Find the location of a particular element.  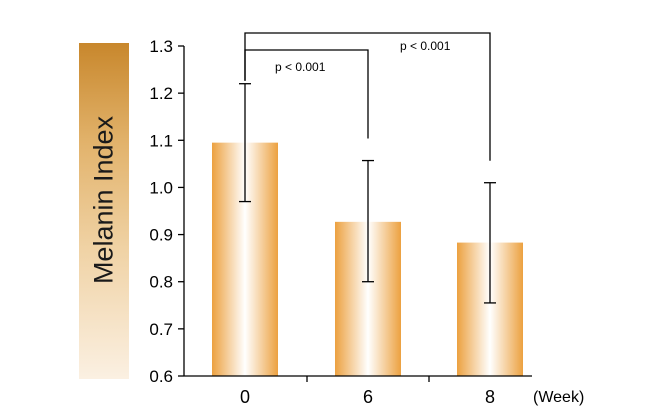

y-tick-label: 1.0 is located at coordinates (161, 187).